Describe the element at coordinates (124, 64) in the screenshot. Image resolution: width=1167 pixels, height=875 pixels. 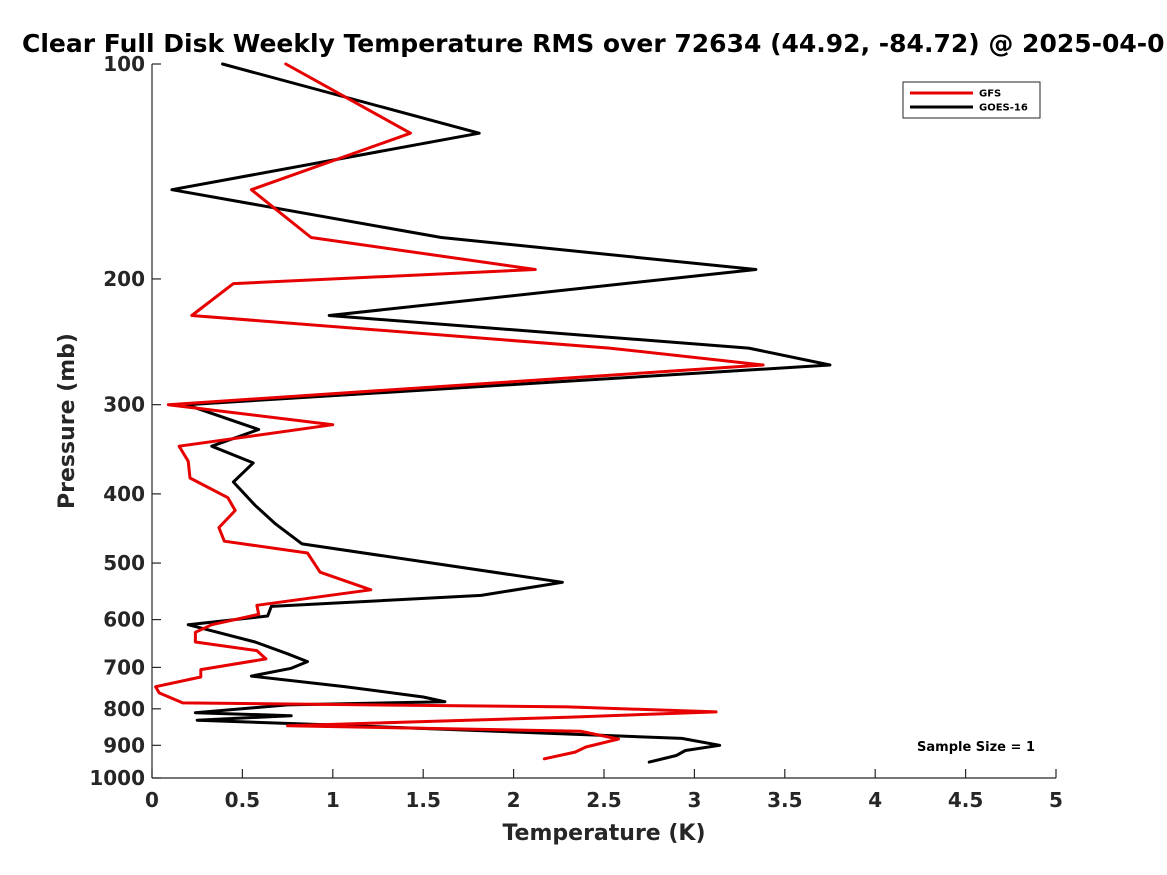
I see `y-tick-label: 100` at that location.